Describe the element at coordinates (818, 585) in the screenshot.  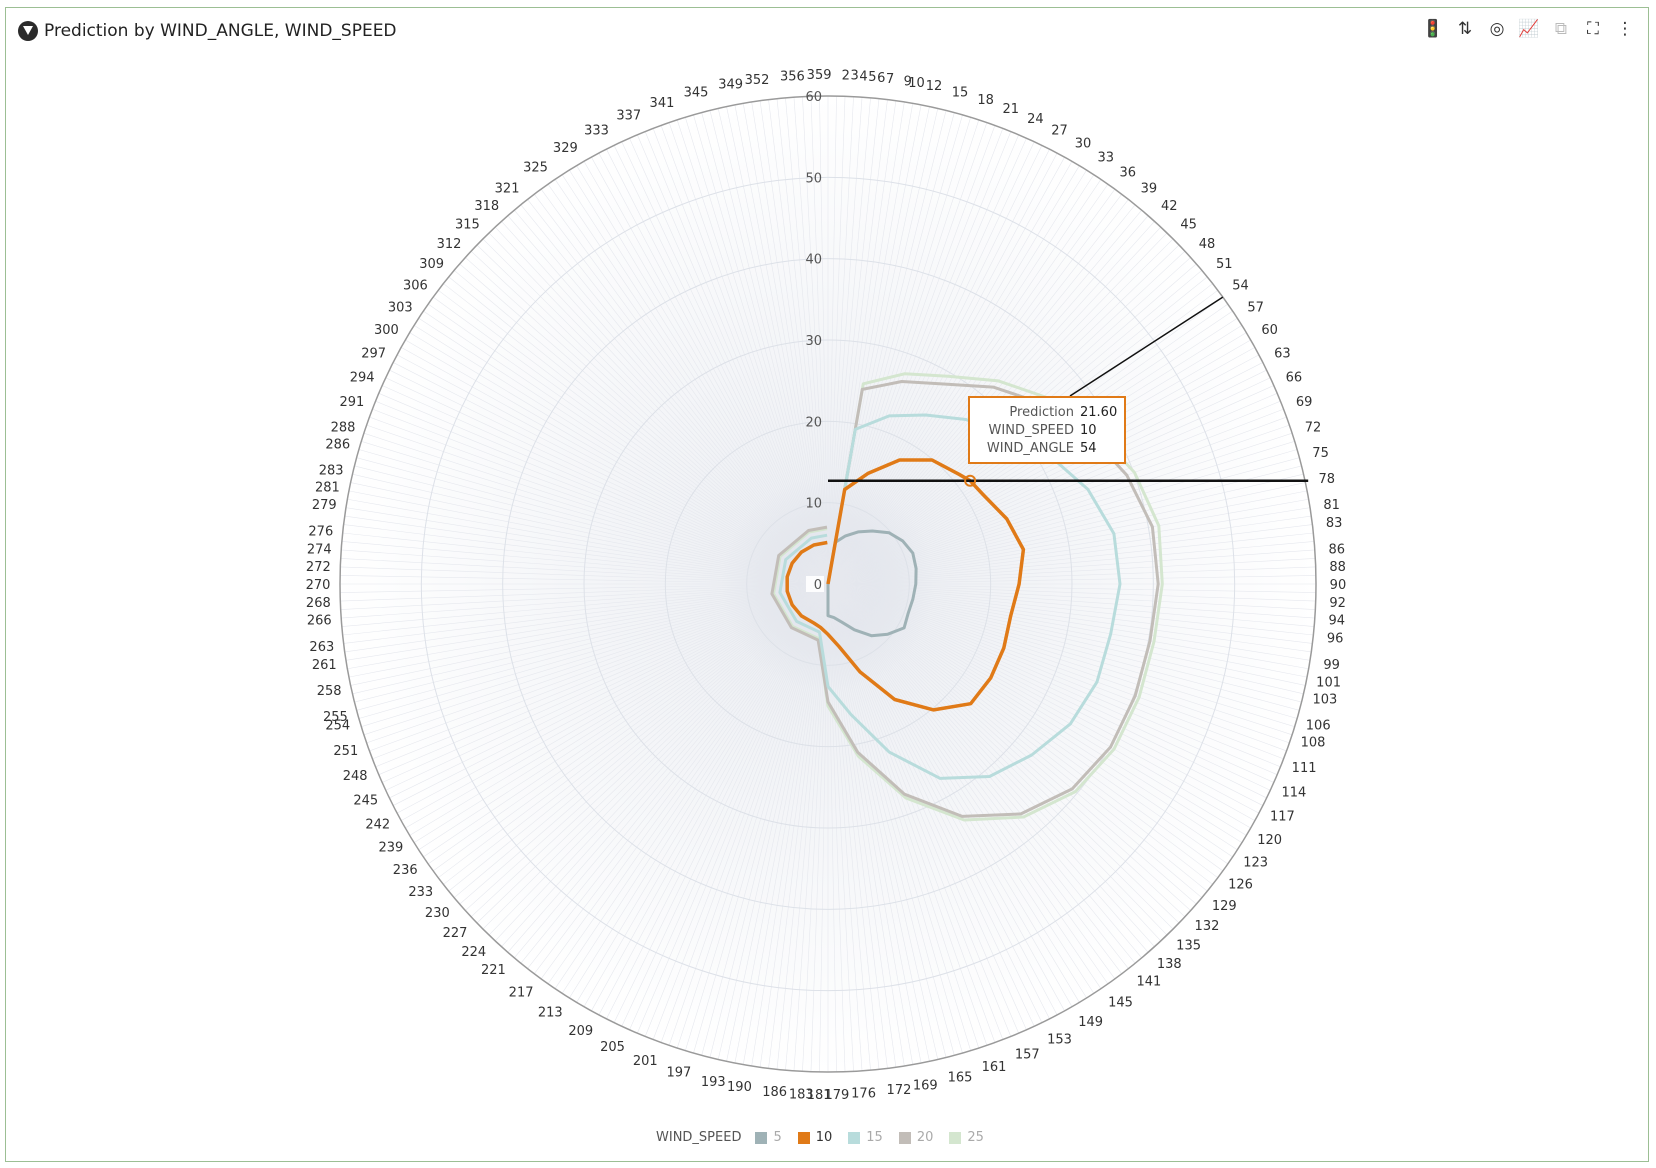
I see `radial-tick-label: 0` at that location.